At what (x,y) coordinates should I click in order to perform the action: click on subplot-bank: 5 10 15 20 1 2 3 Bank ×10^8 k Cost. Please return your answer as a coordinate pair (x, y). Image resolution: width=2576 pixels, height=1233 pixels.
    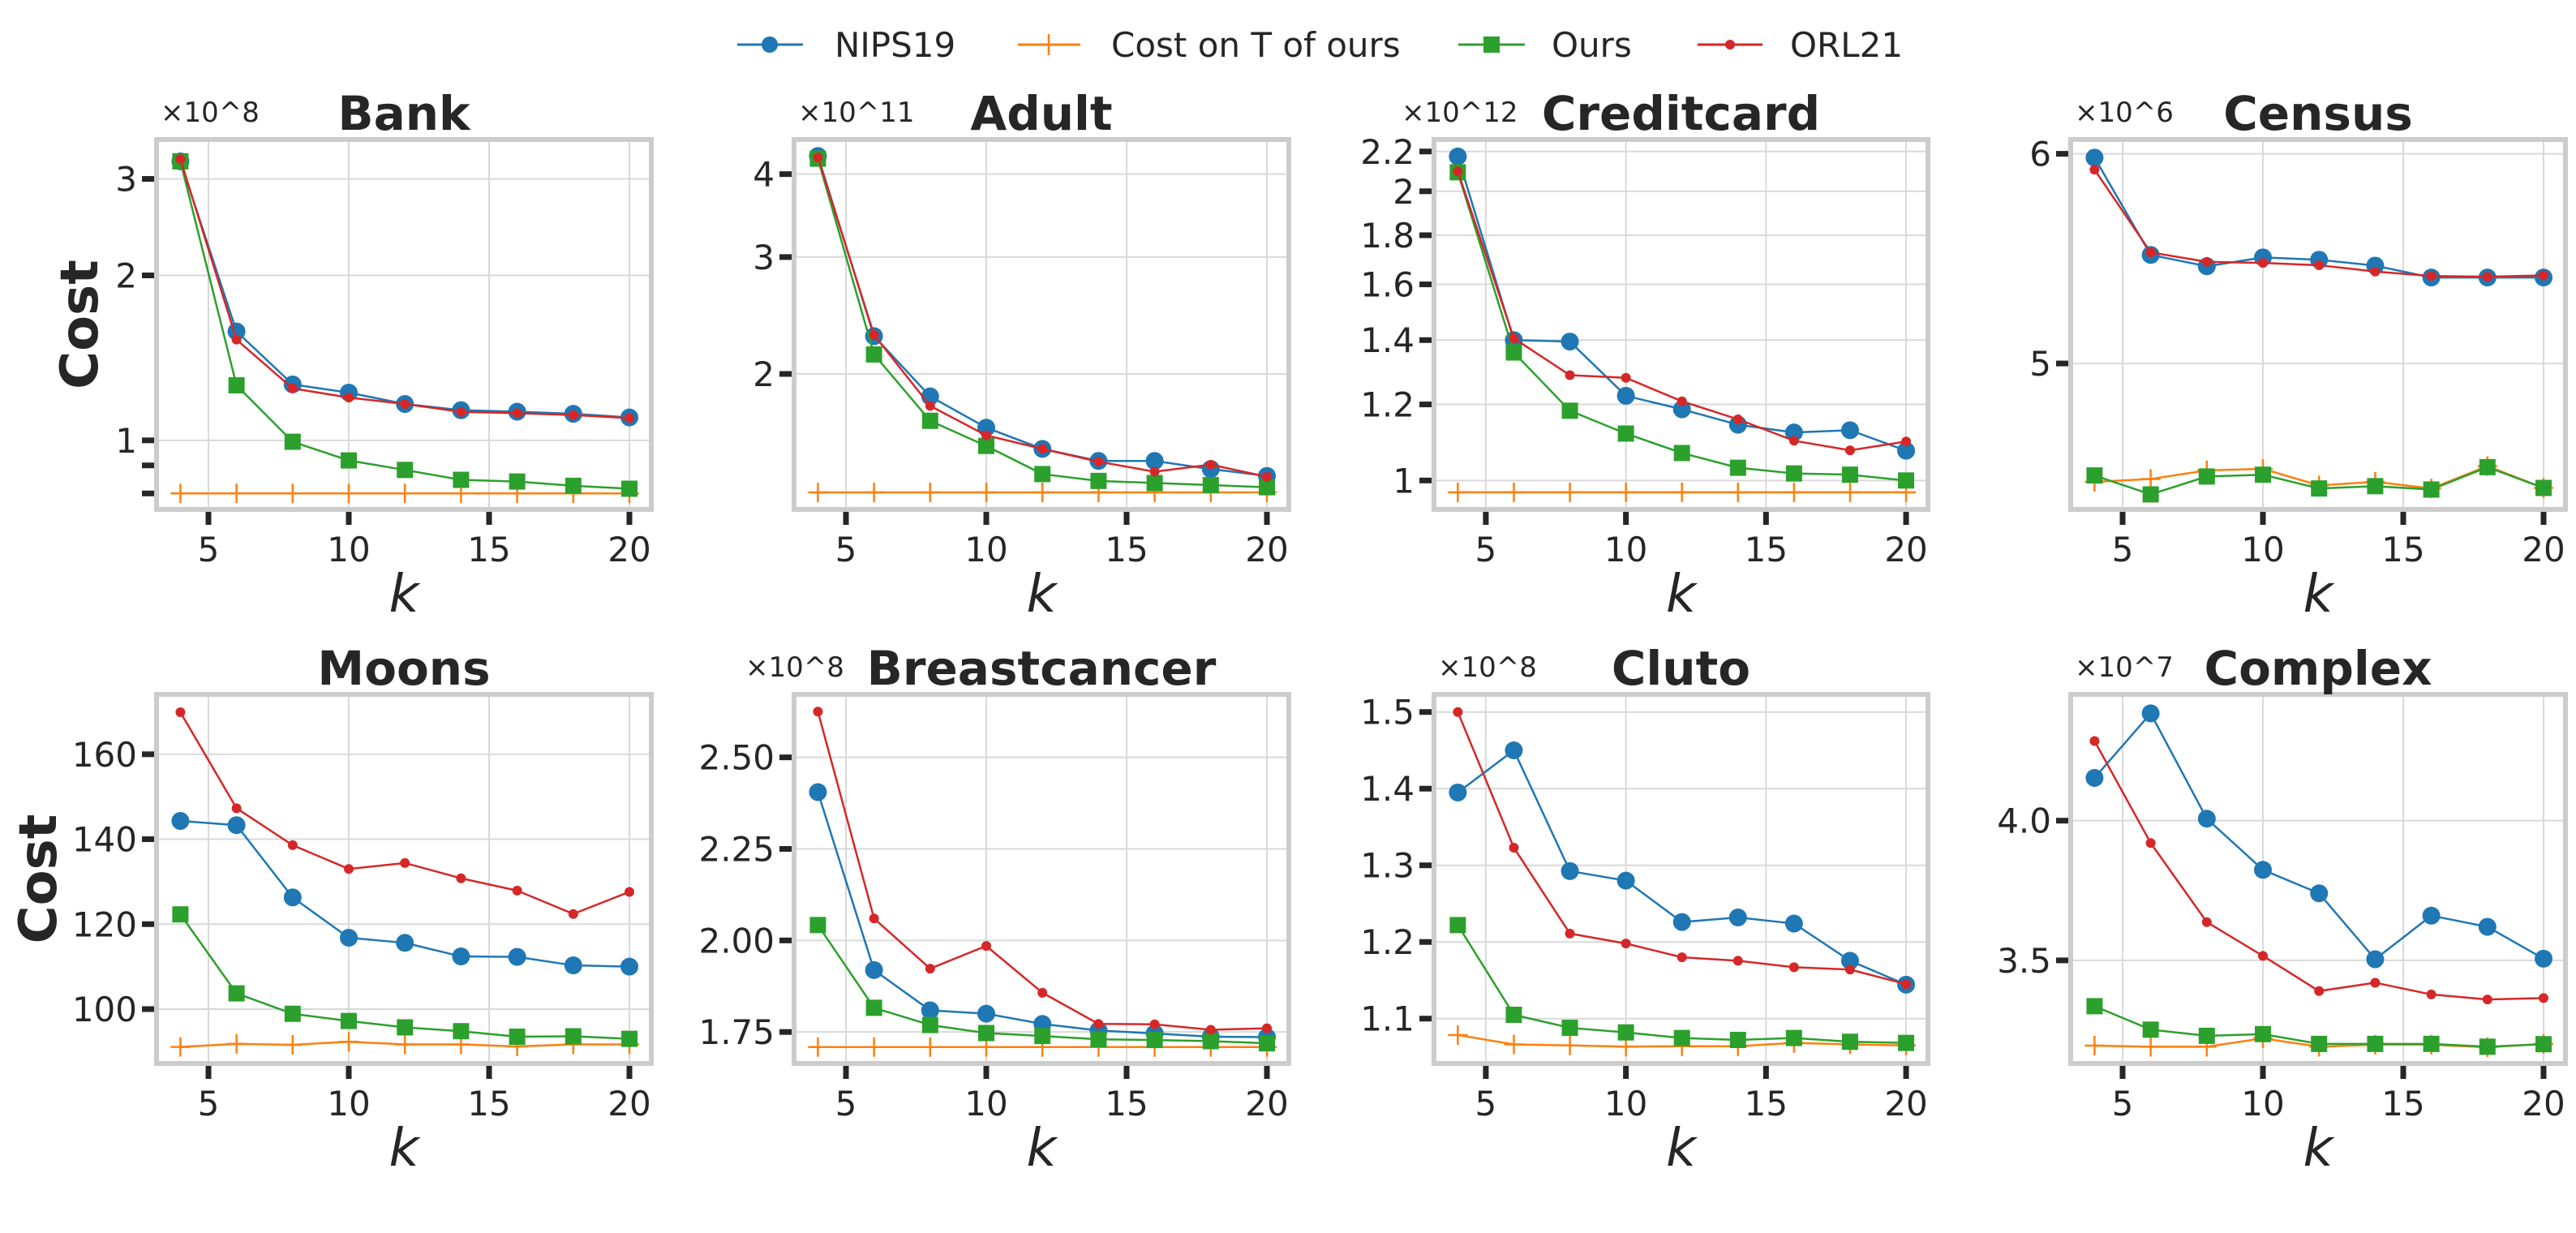
    Looking at the image, I should click on (352, 355).